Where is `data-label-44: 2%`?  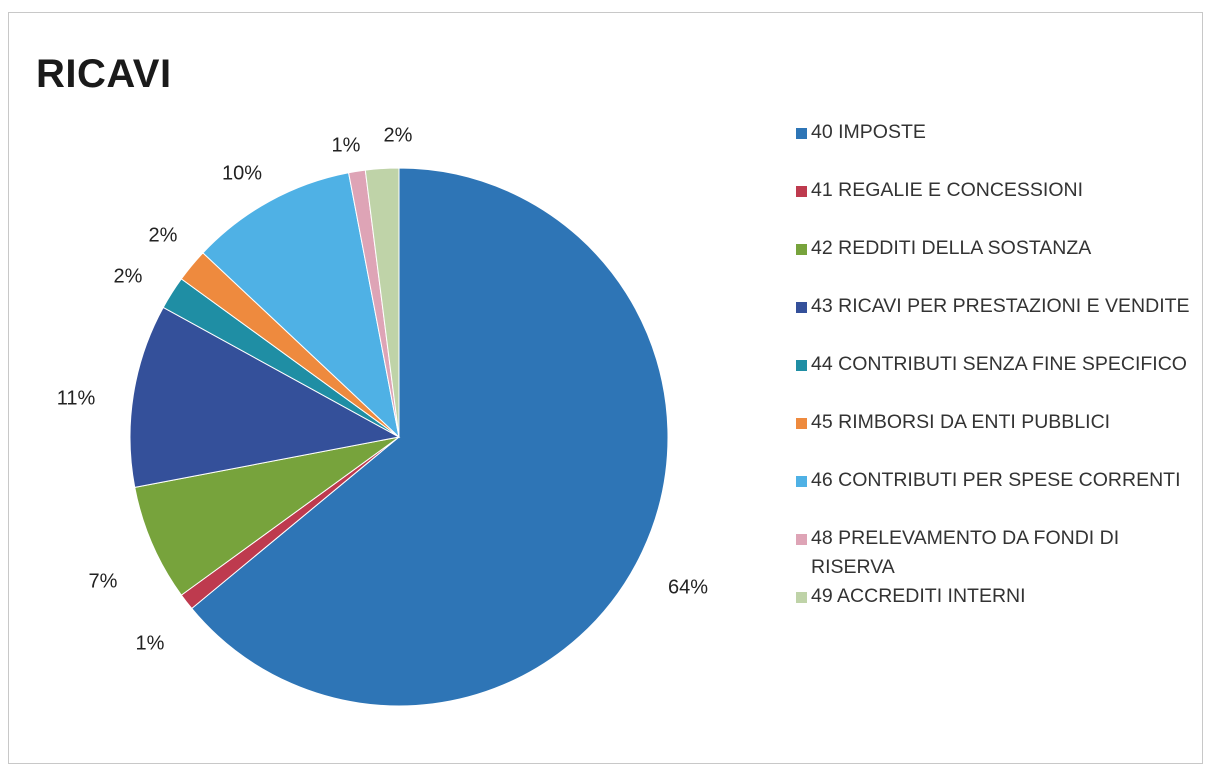 data-label-44: 2% is located at coordinates (128, 276).